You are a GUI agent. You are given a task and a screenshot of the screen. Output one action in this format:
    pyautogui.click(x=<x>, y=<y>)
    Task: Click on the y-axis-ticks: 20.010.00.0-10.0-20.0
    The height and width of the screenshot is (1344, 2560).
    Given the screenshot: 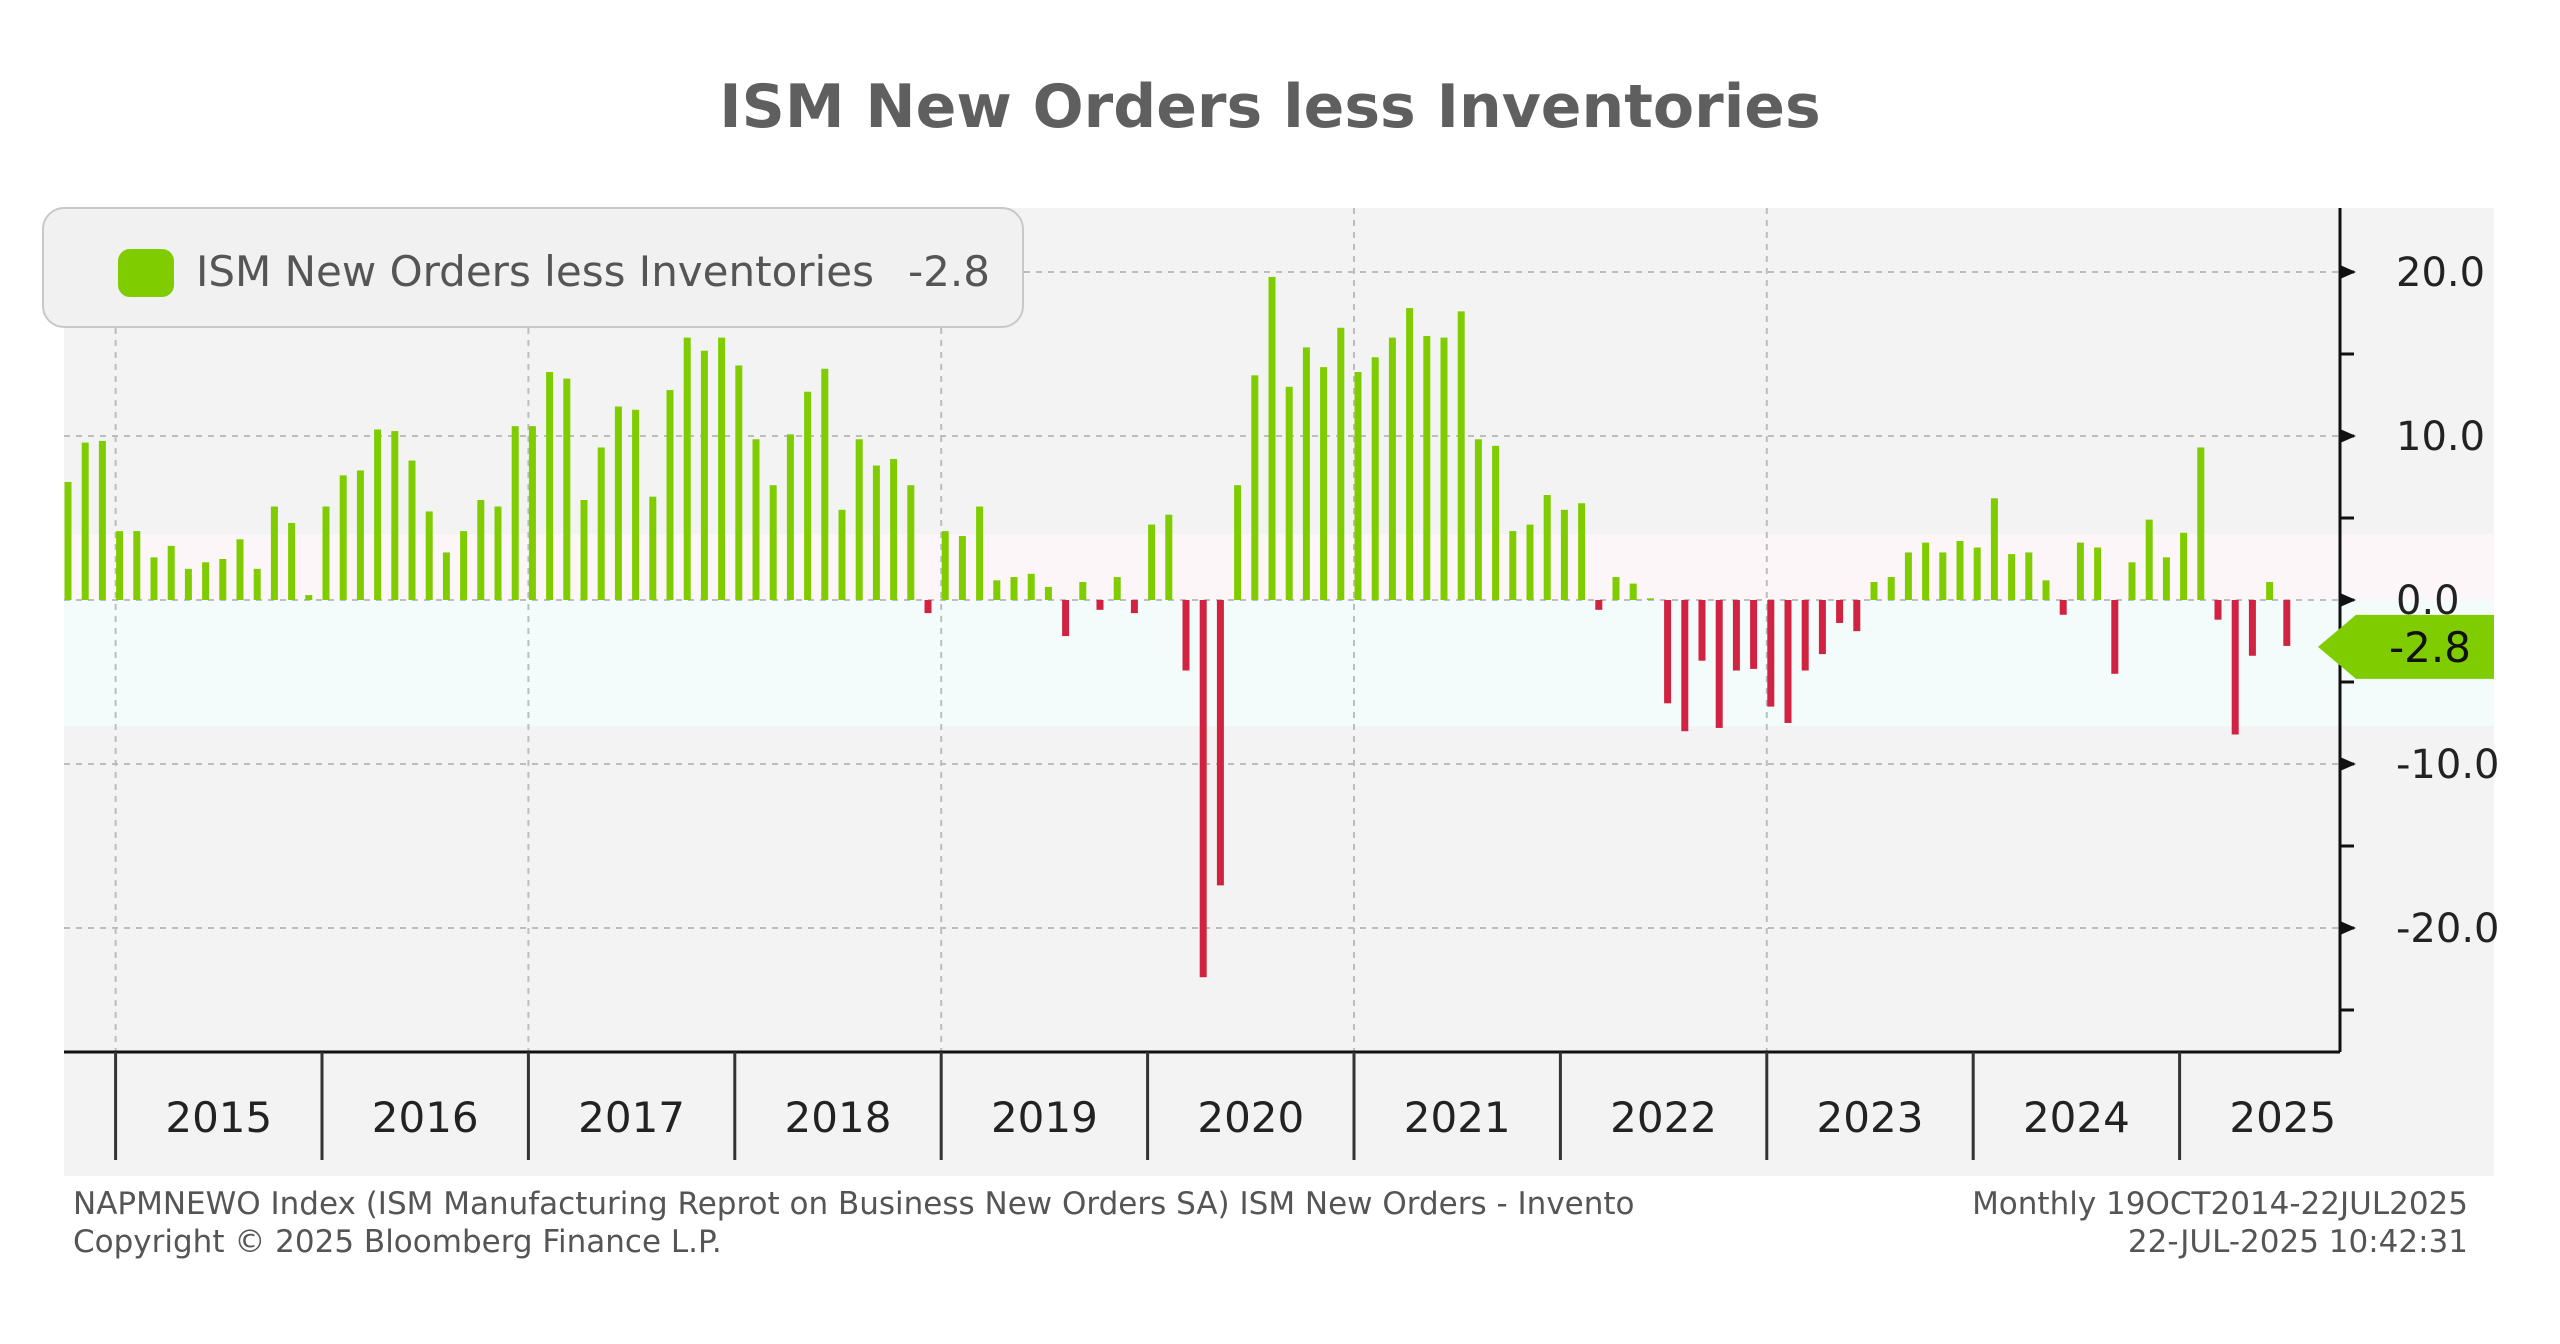 What is the action you would take?
    pyautogui.click(x=2448, y=601)
    